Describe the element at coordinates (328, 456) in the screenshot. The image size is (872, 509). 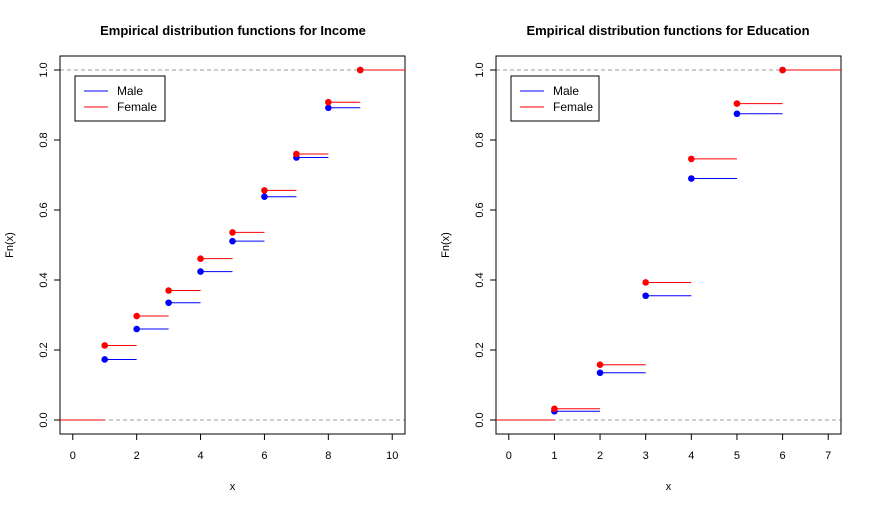
I see `x-tick-label: 8` at that location.